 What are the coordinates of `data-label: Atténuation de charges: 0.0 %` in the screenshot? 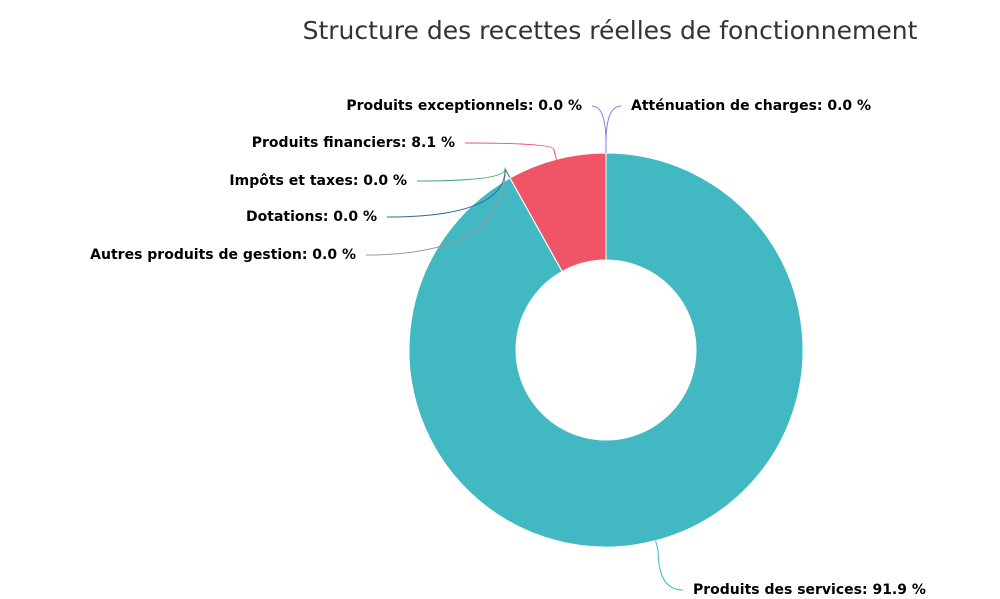 It's located at (751, 106).